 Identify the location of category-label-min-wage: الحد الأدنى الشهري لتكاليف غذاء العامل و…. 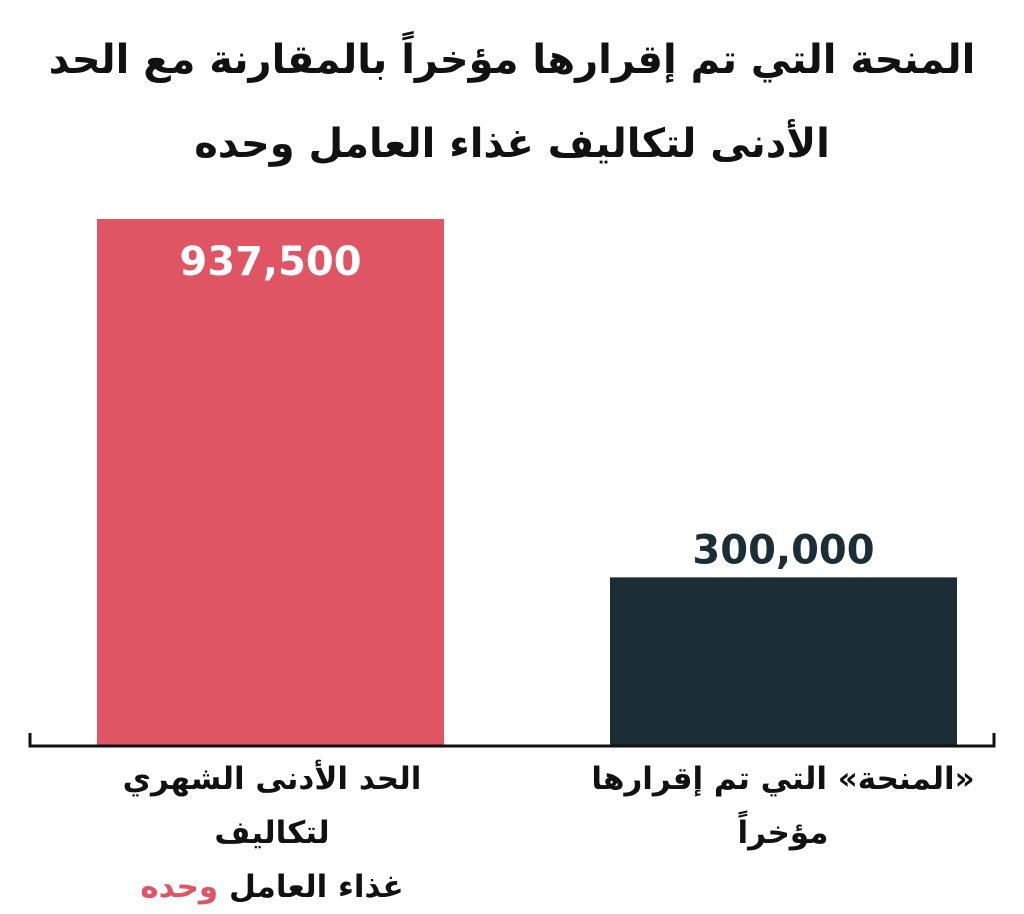
(272, 833).